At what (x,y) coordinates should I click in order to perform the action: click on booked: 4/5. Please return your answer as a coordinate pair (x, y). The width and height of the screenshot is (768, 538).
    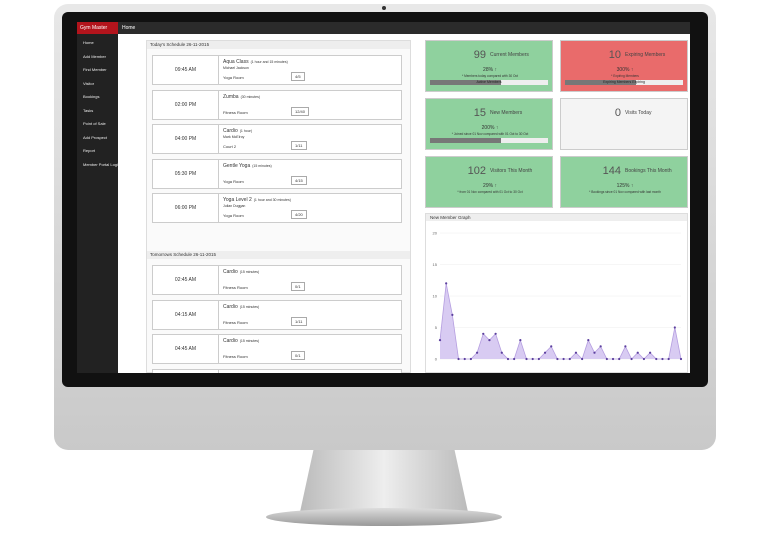
    Looking at the image, I should click on (298, 76).